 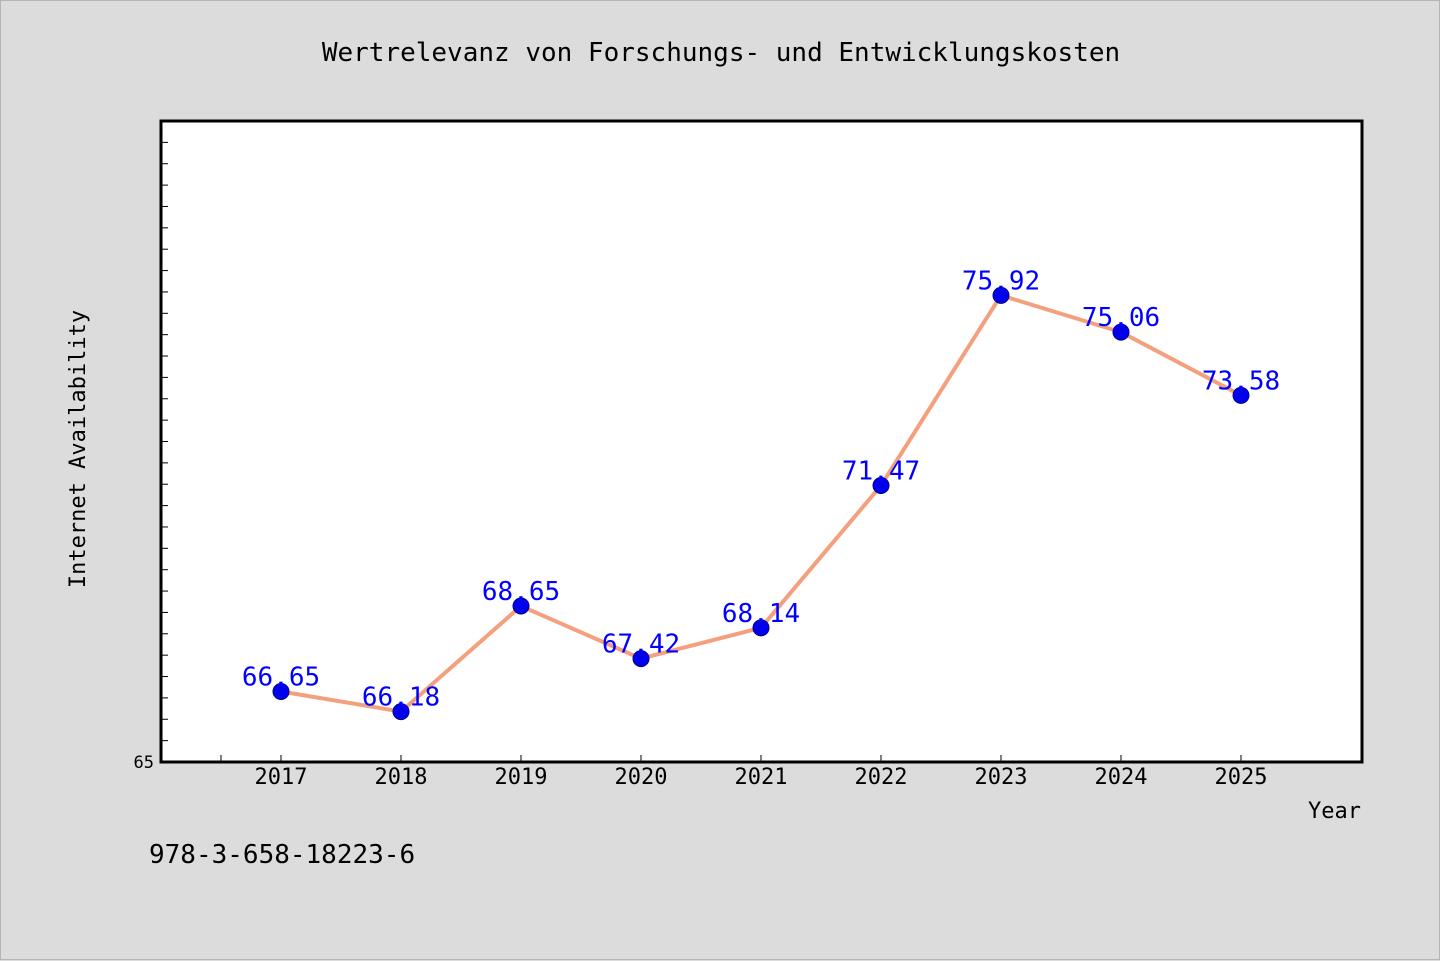 What do you see at coordinates (1241, 777) in the screenshot?
I see `x-tick-label: 2025` at bounding box center [1241, 777].